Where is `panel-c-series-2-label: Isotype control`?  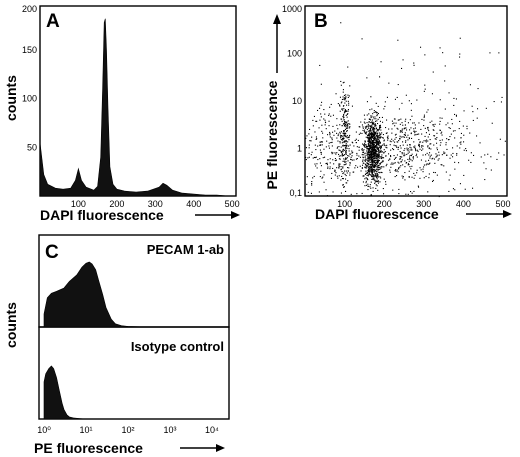 panel-c-series-2-label: Isotype control is located at coordinates (177, 346).